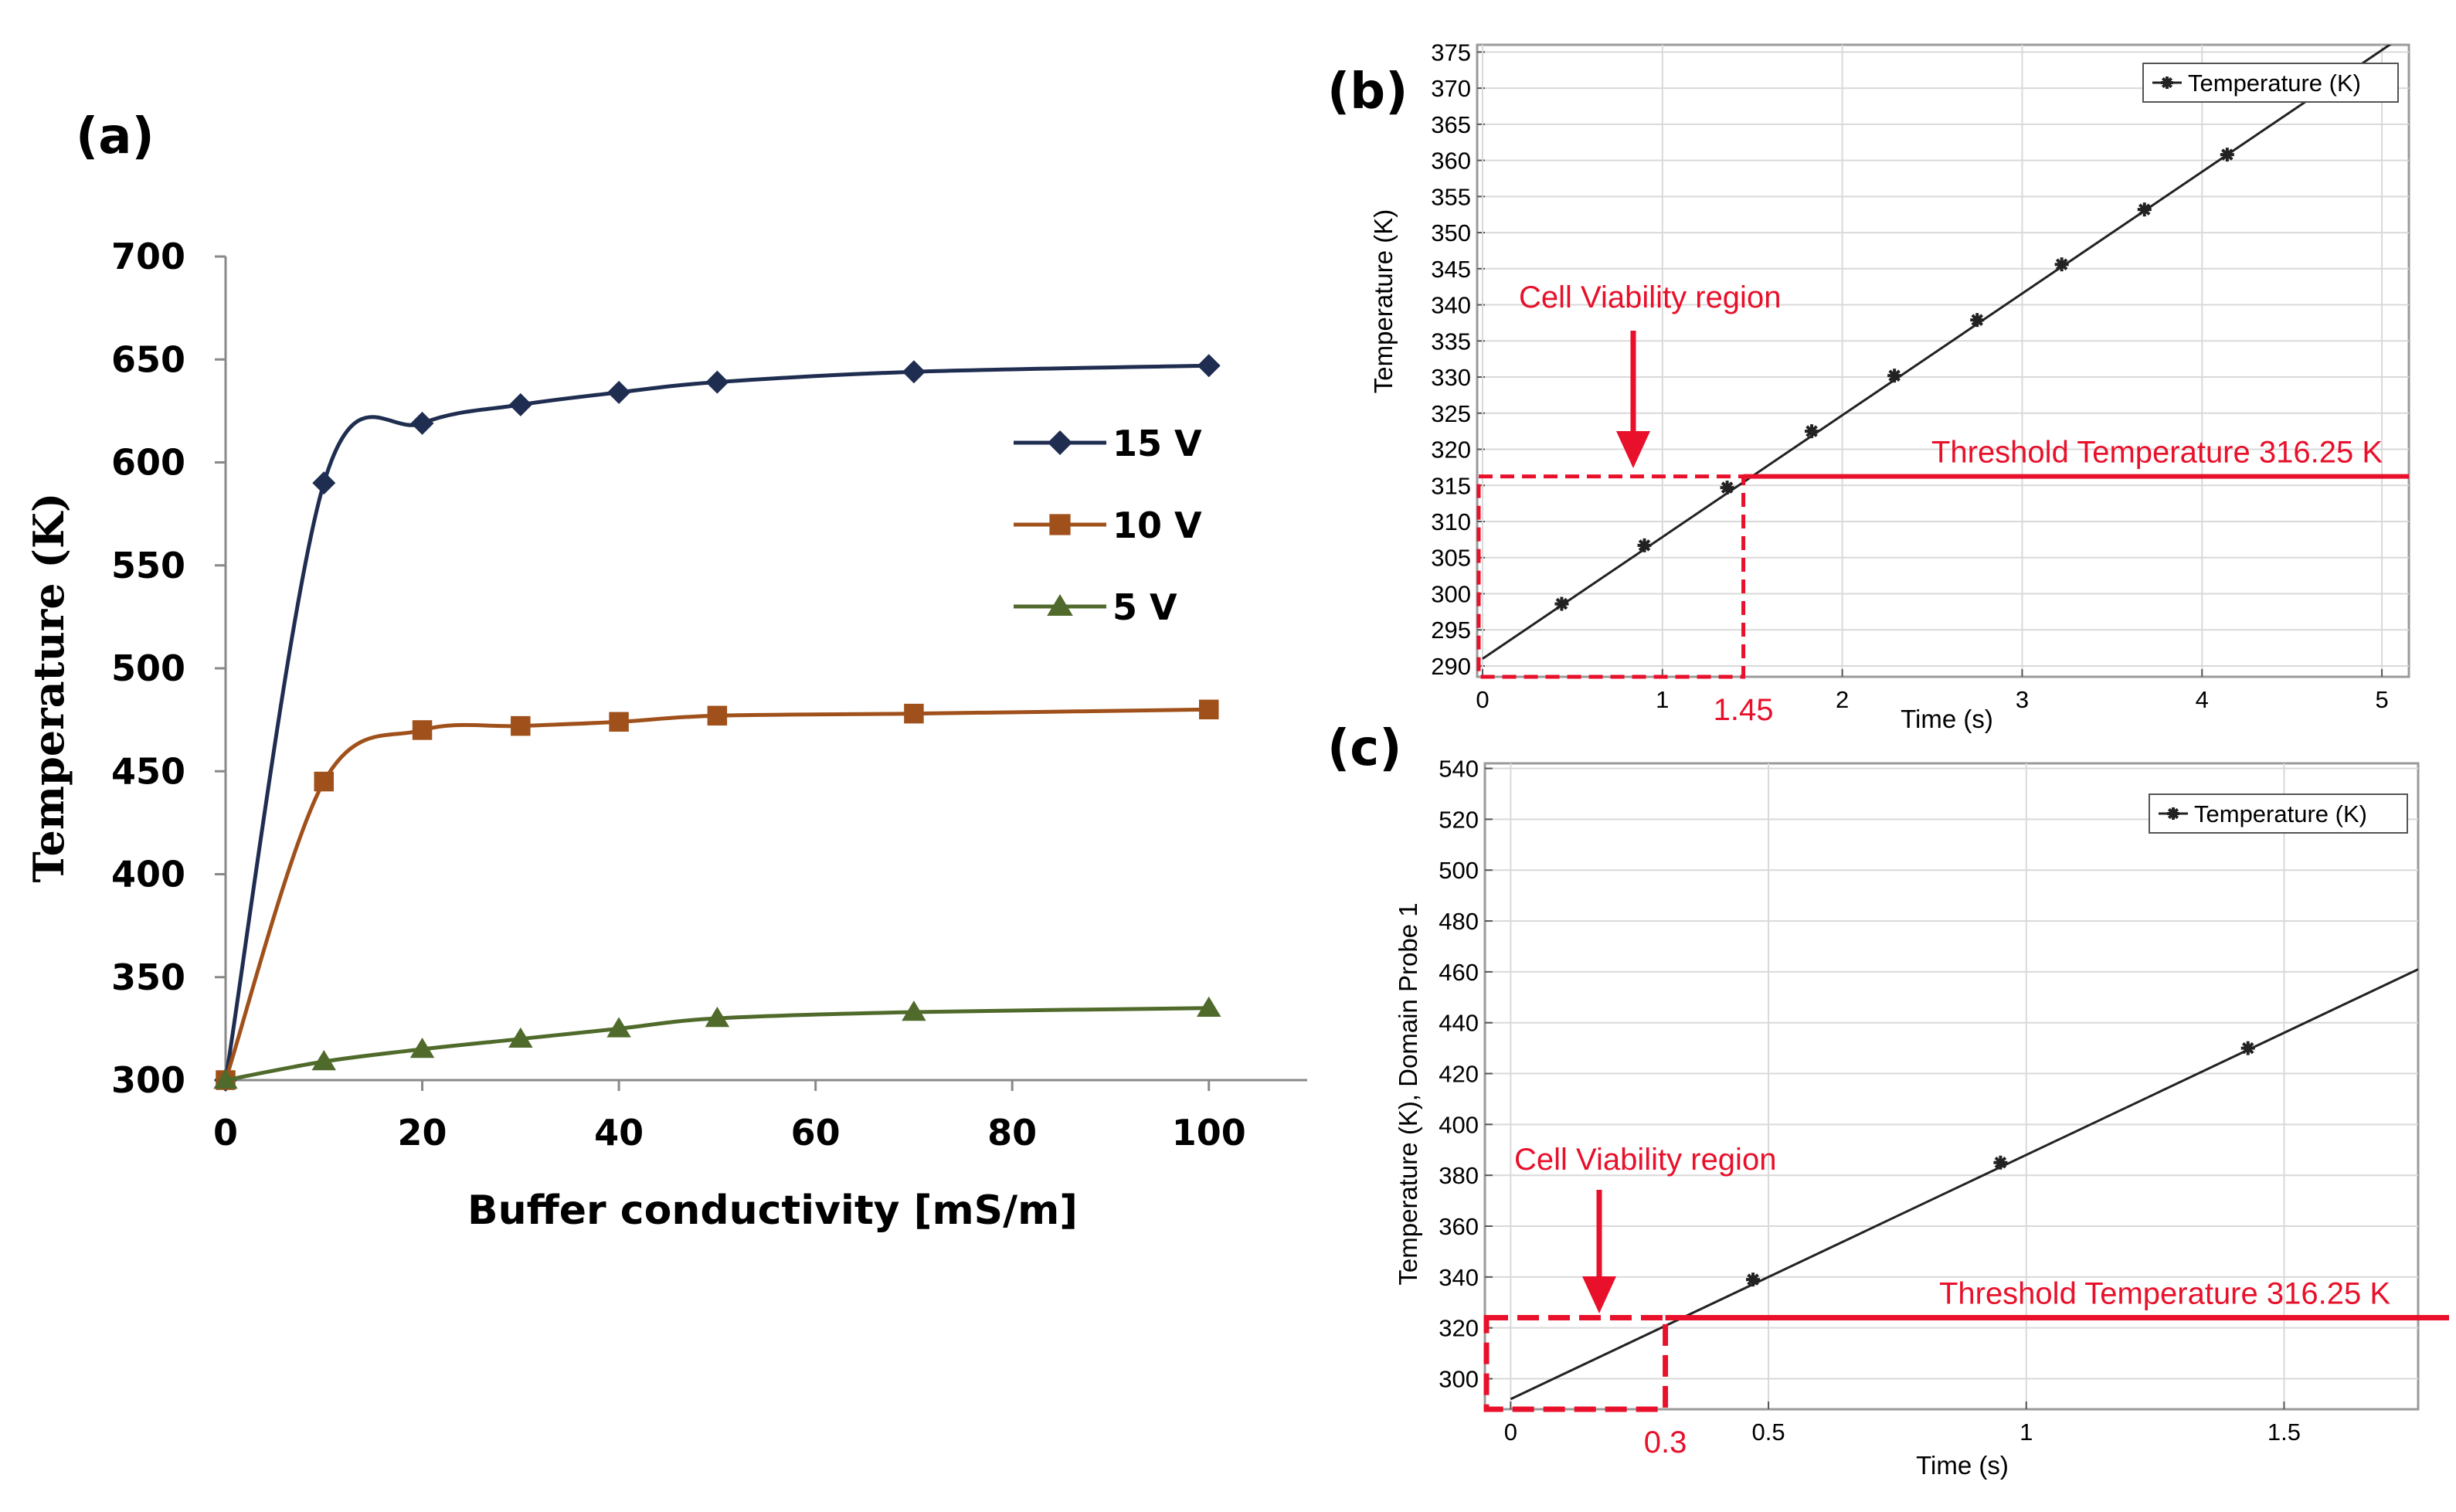  What do you see at coordinates (1666, 1442) in the screenshot?
I see `panel-c-crossing-label: 0.3` at bounding box center [1666, 1442].